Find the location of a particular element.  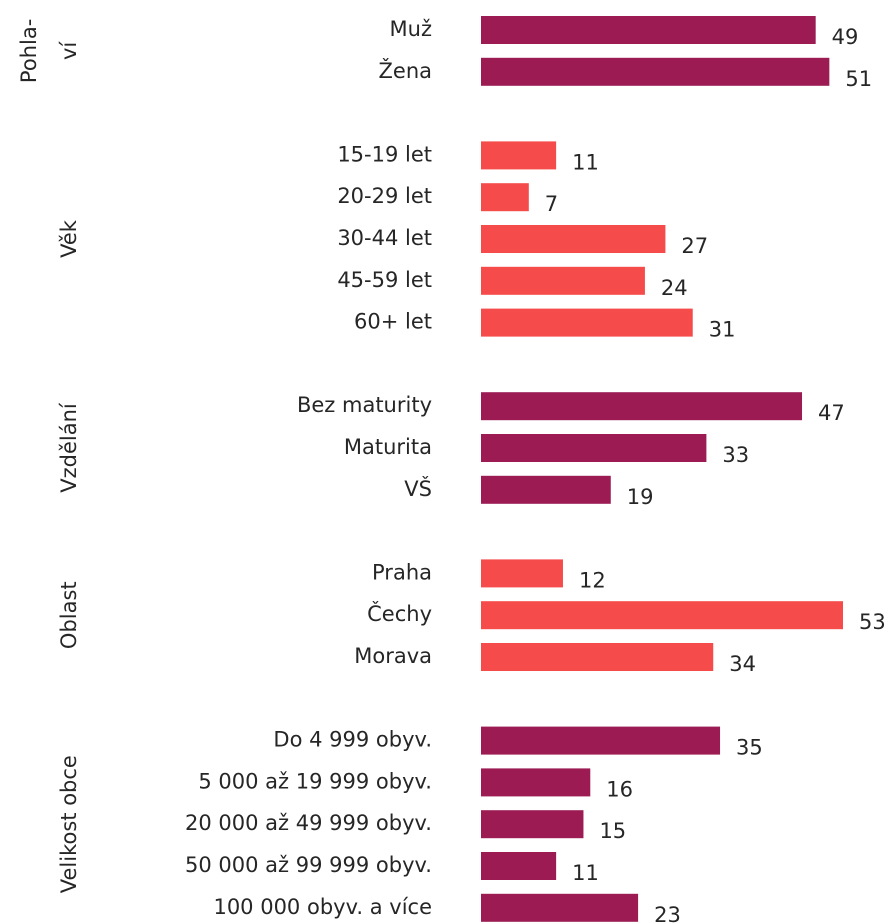

category-label: 5 000 až 19 999 obyv. is located at coordinates (315, 781).